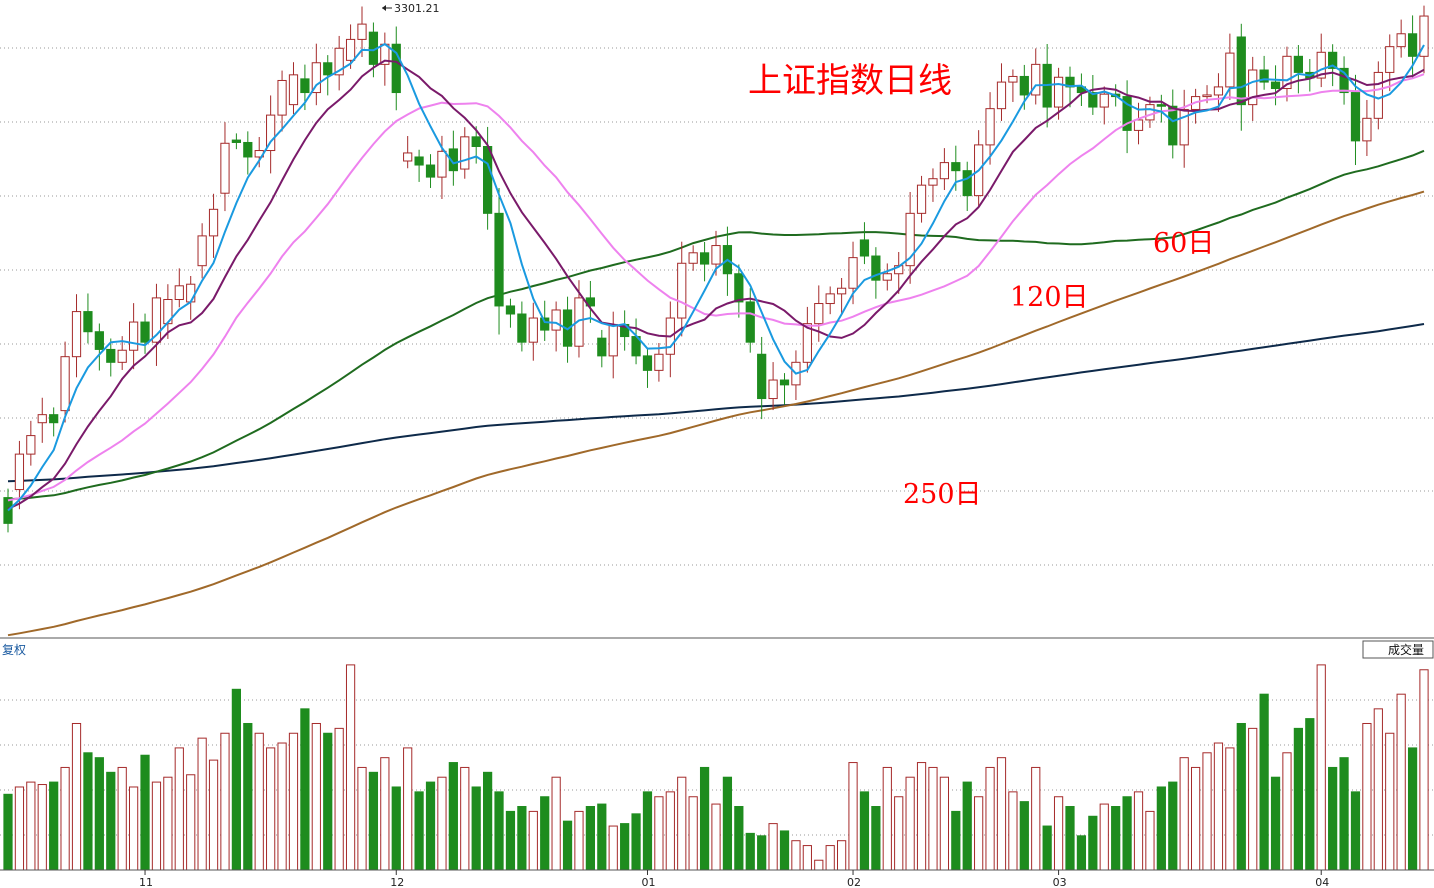 The image size is (1434, 888). I want to click on volume-indicator-label: 成交量, so click(1406, 649).